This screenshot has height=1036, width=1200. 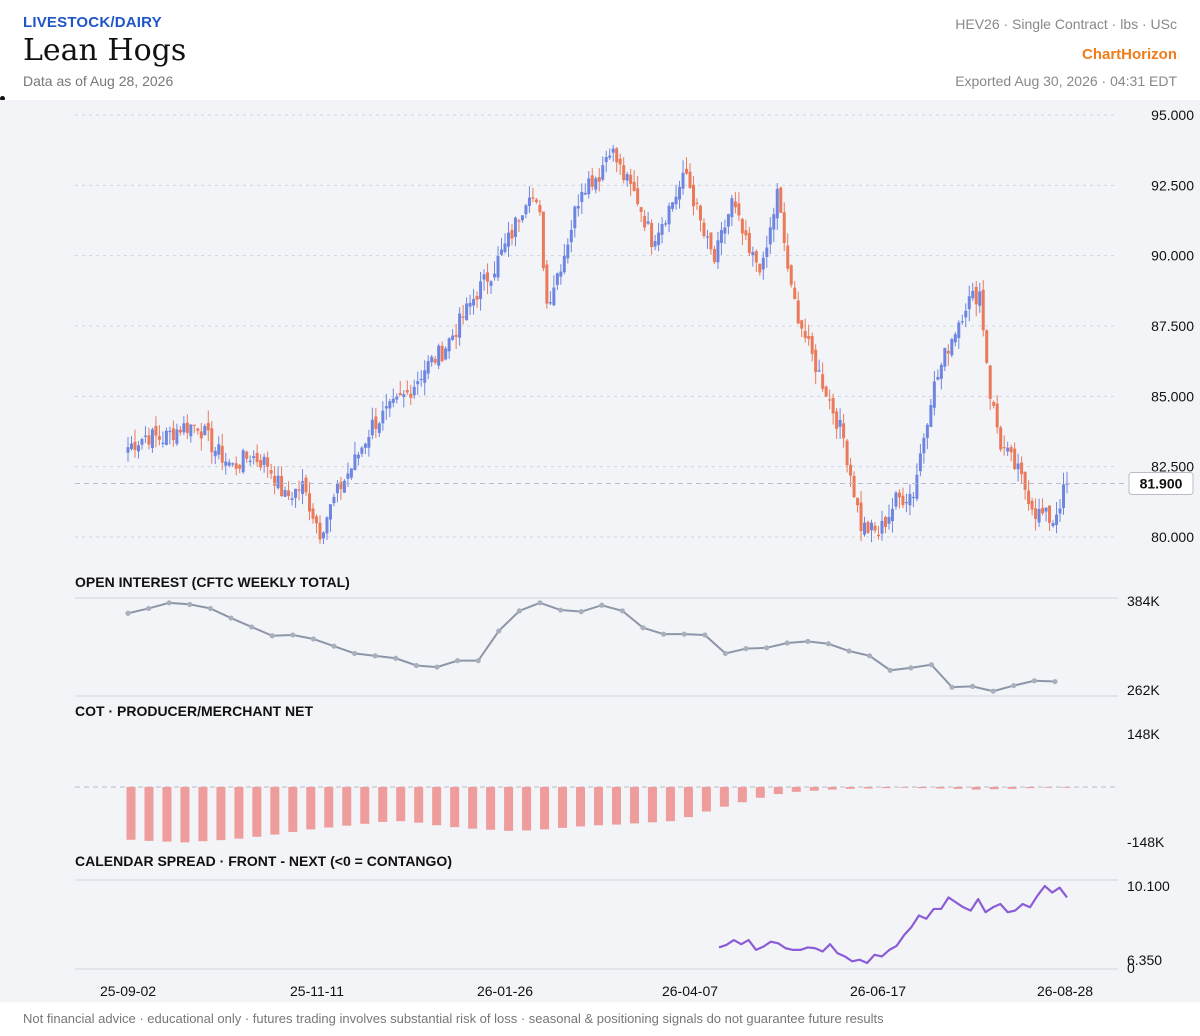 I want to click on price-tick-label: 85.000, so click(x=1172, y=396).